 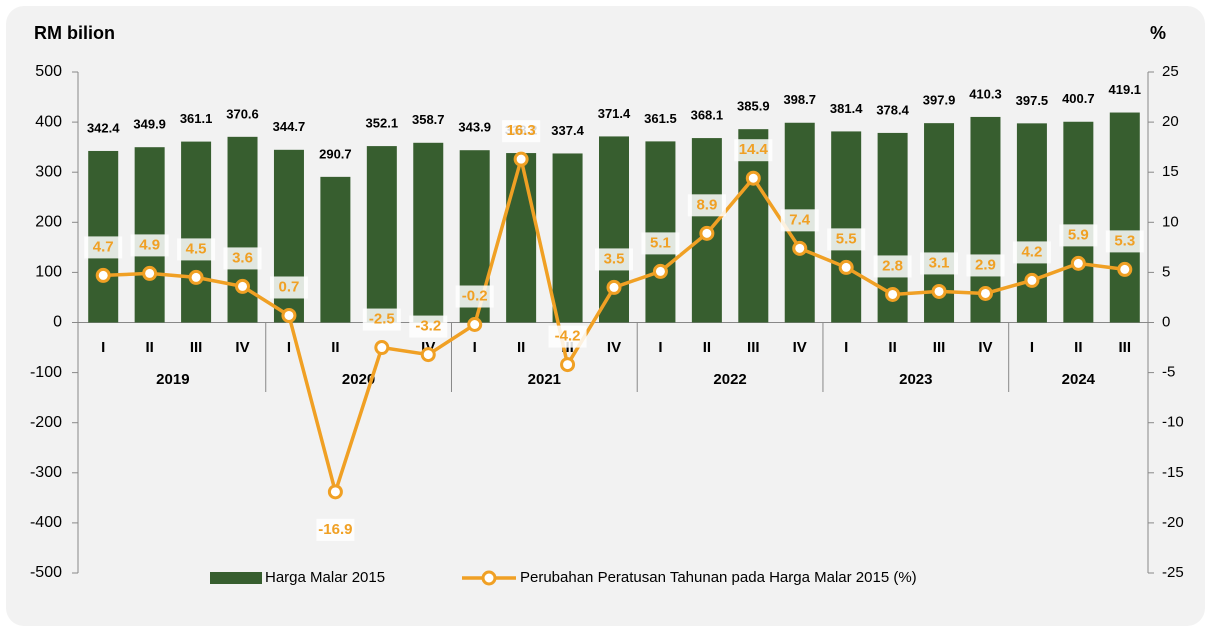 What do you see at coordinates (660, 118) in the screenshot?
I see `bar-value-label: 361.5` at bounding box center [660, 118].